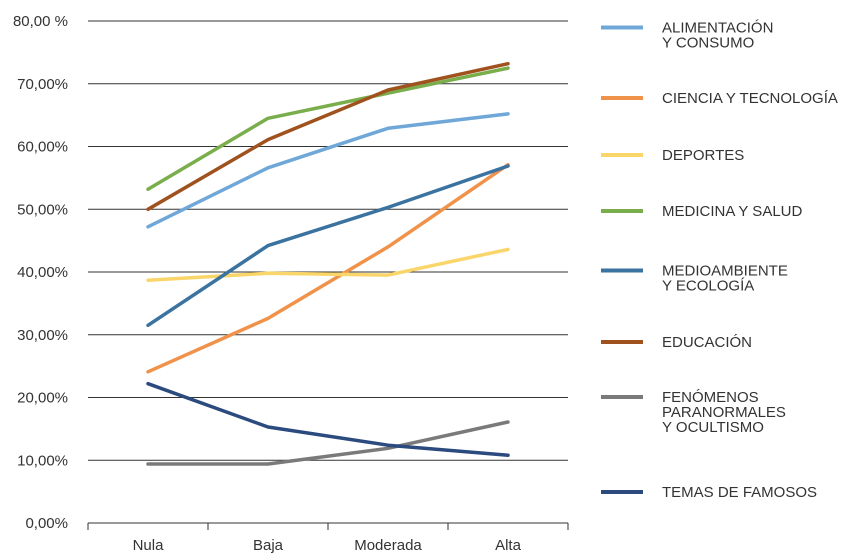  Describe the element at coordinates (42, 209) in the screenshot. I see `y-tick-label: 50,00%` at that location.